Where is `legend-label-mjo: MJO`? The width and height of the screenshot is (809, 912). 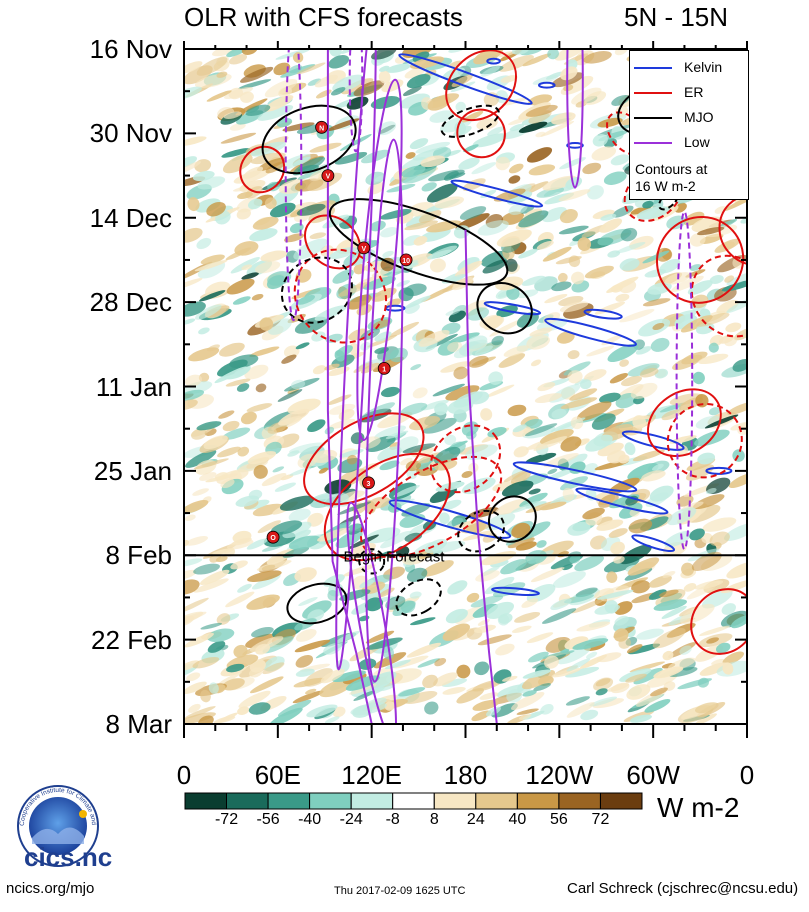 legend-label-mjo: MJO is located at coordinates (699, 117).